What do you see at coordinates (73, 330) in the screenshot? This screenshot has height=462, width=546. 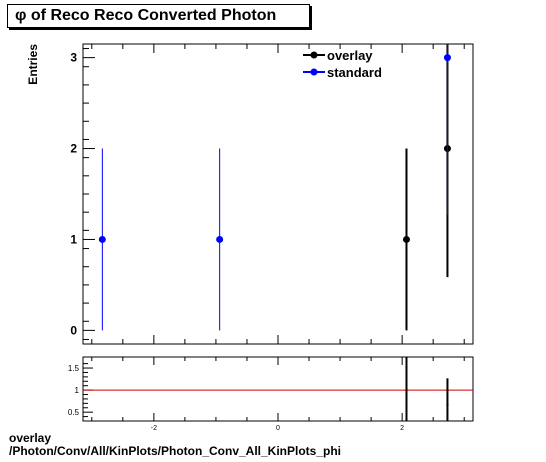 I see `y-tick-label: 0` at bounding box center [73, 330].